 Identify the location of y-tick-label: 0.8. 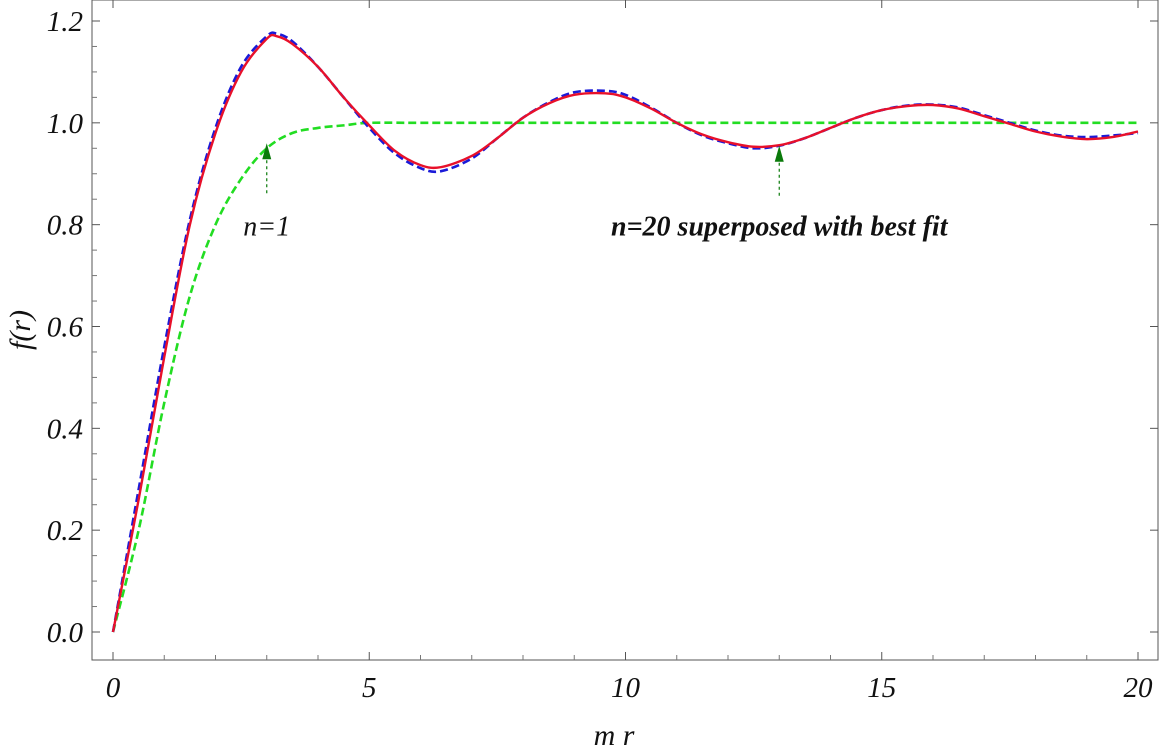
(65, 226).